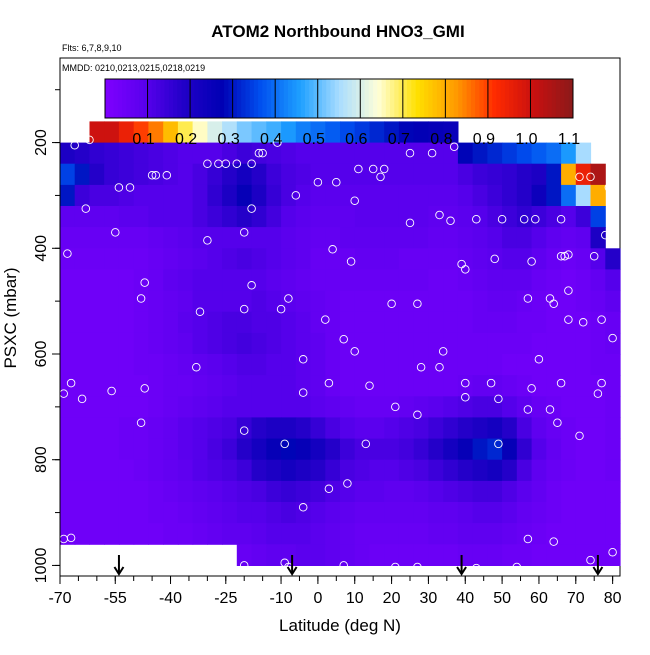 Image resolution: width=650 pixels, height=655 pixels. What do you see at coordinates (317, 598) in the screenshot?
I see `x-axis-tick-label: 0` at bounding box center [317, 598].